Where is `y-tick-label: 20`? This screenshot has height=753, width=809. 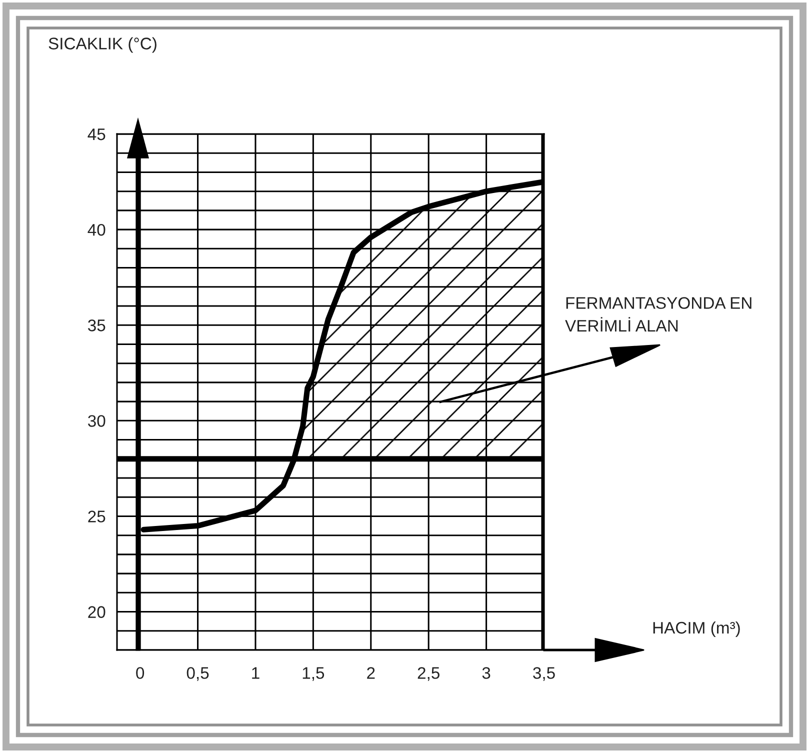
y-tick-label: 20 is located at coordinates (97, 612).